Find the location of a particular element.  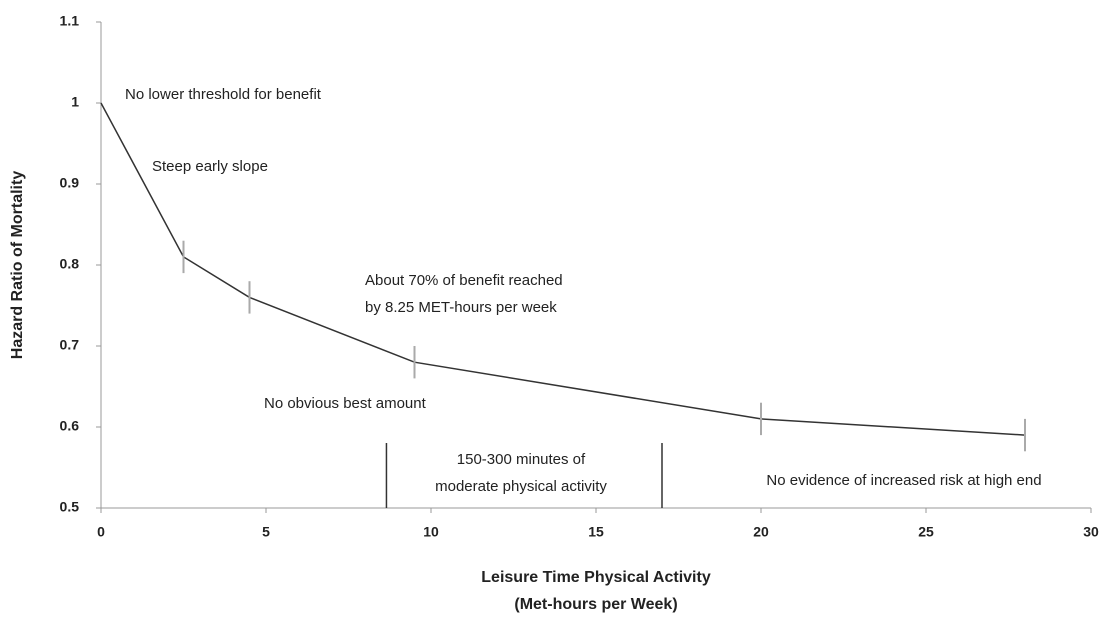

y-tick-label: 1.1 is located at coordinates (70, 21).